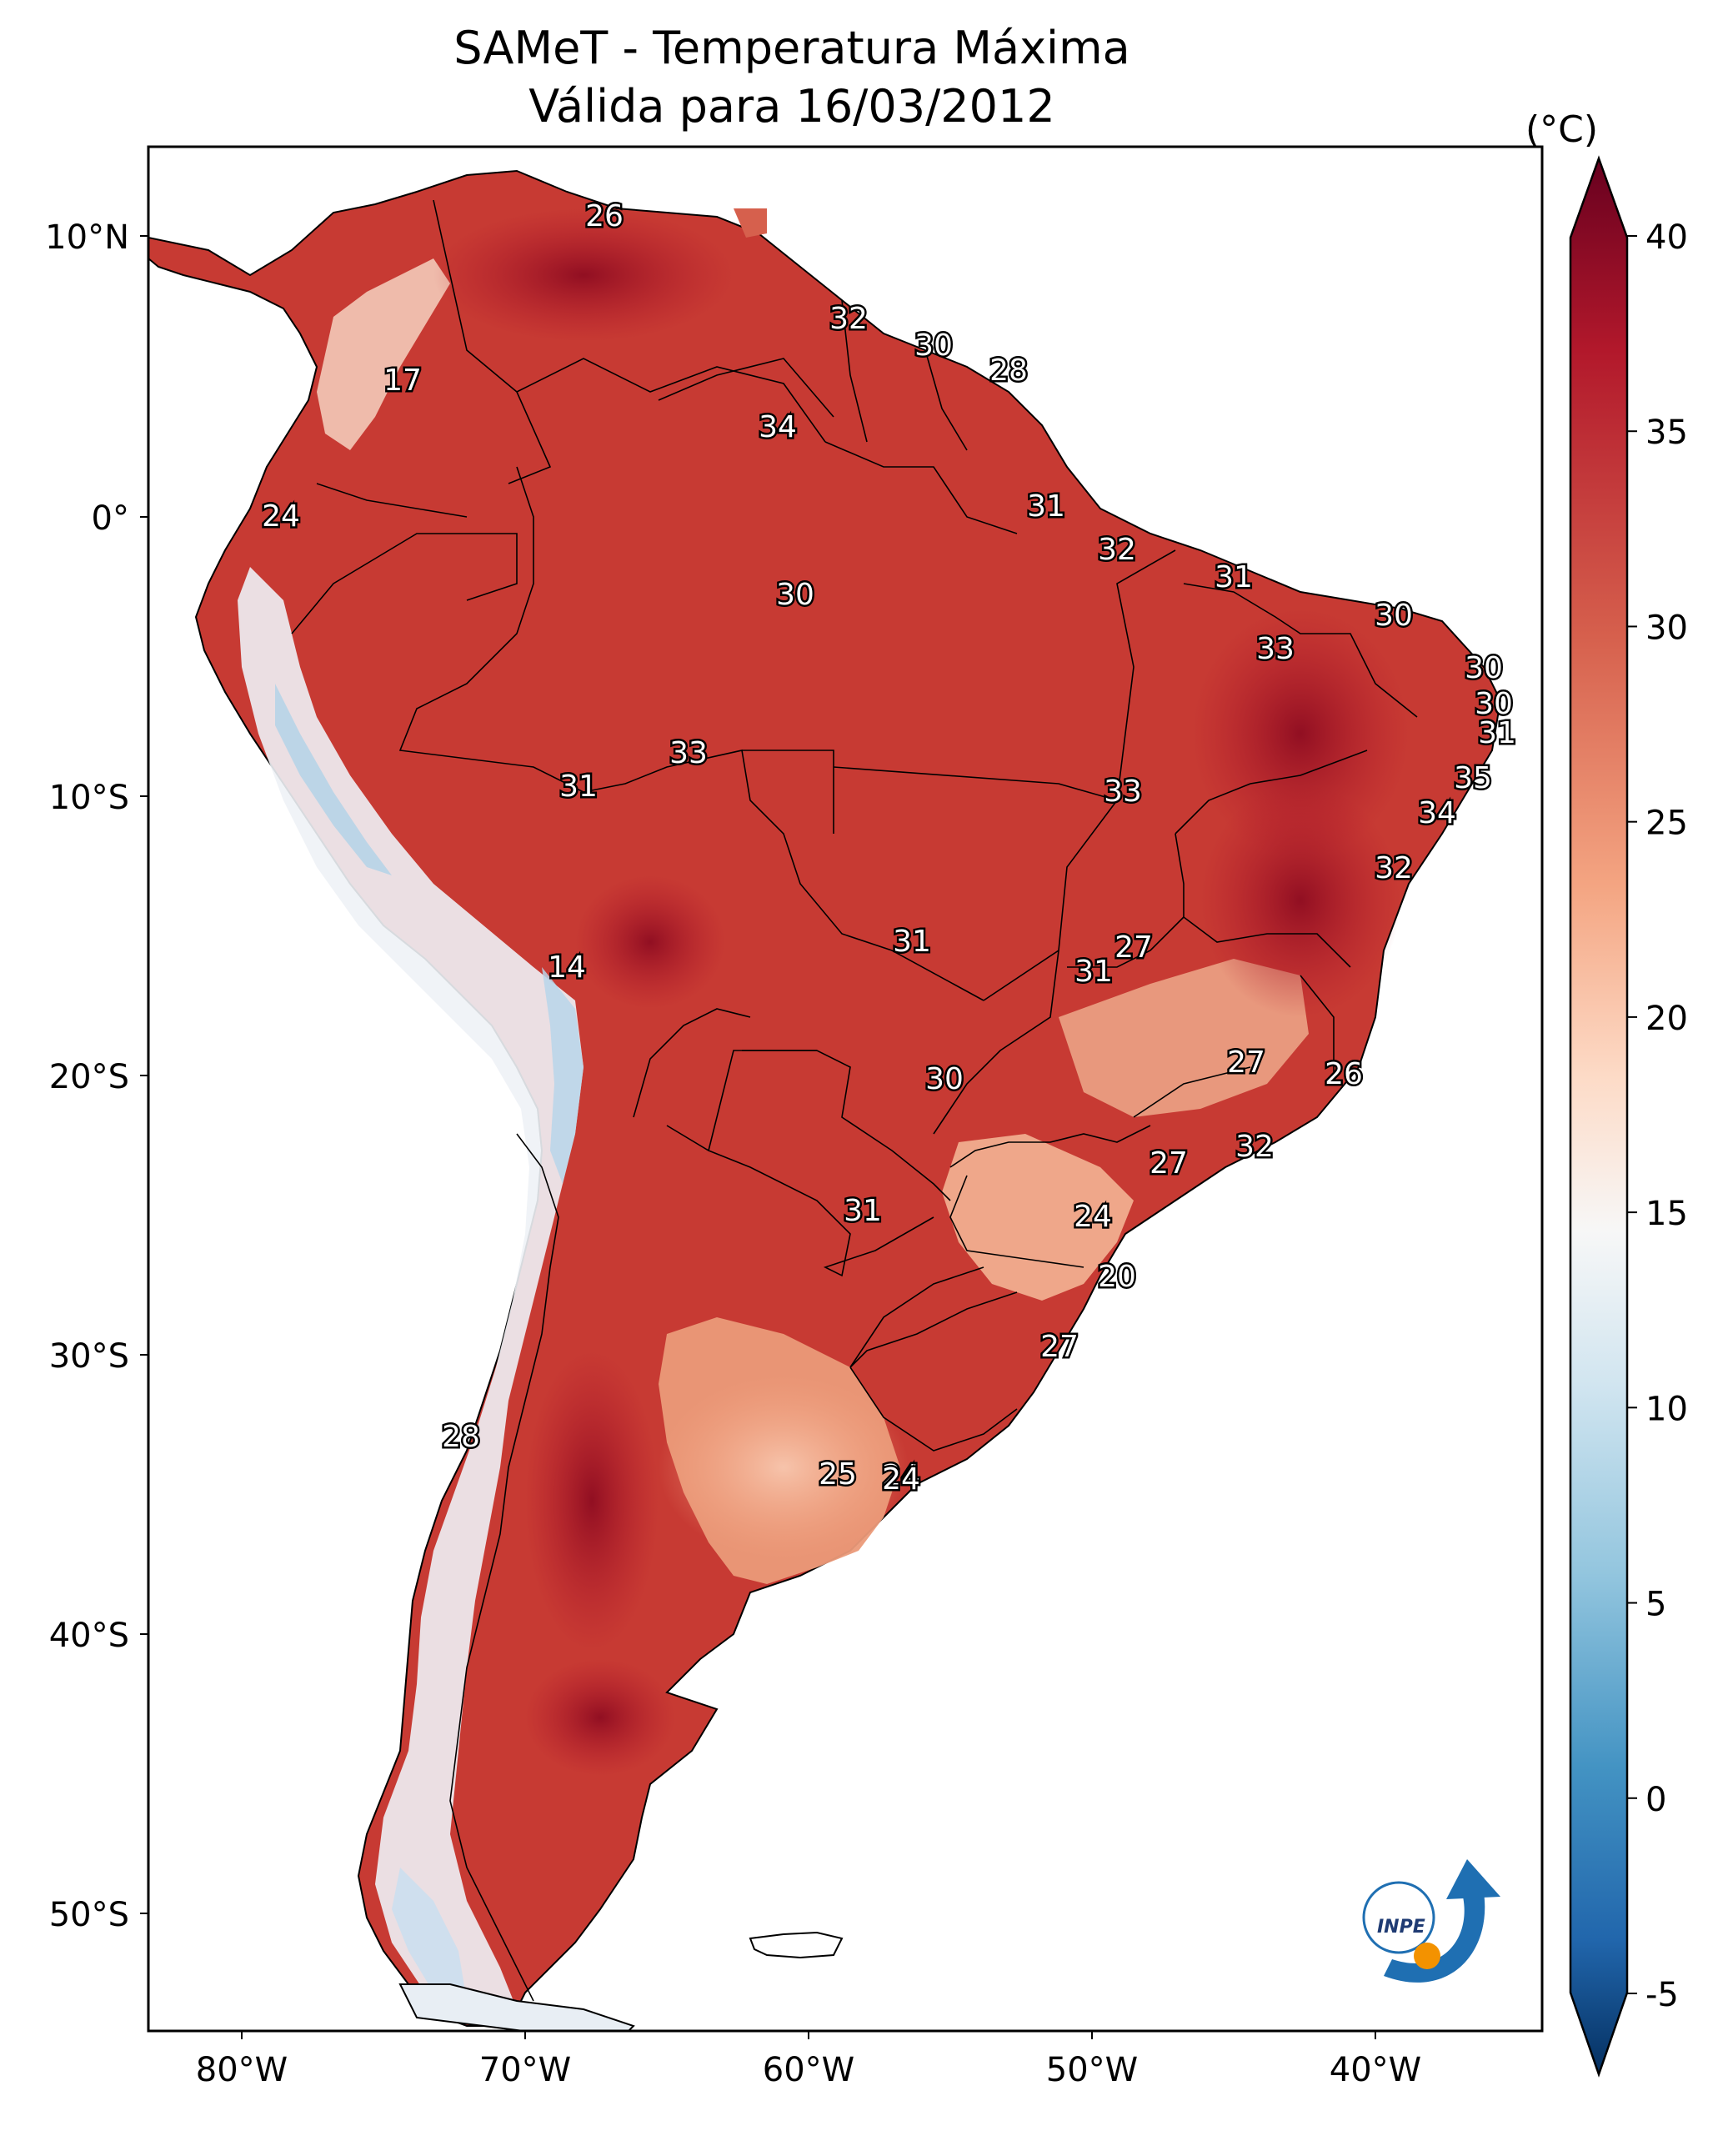  I want to click on lon-tick-label: 40°W, so click(1375, 2070).